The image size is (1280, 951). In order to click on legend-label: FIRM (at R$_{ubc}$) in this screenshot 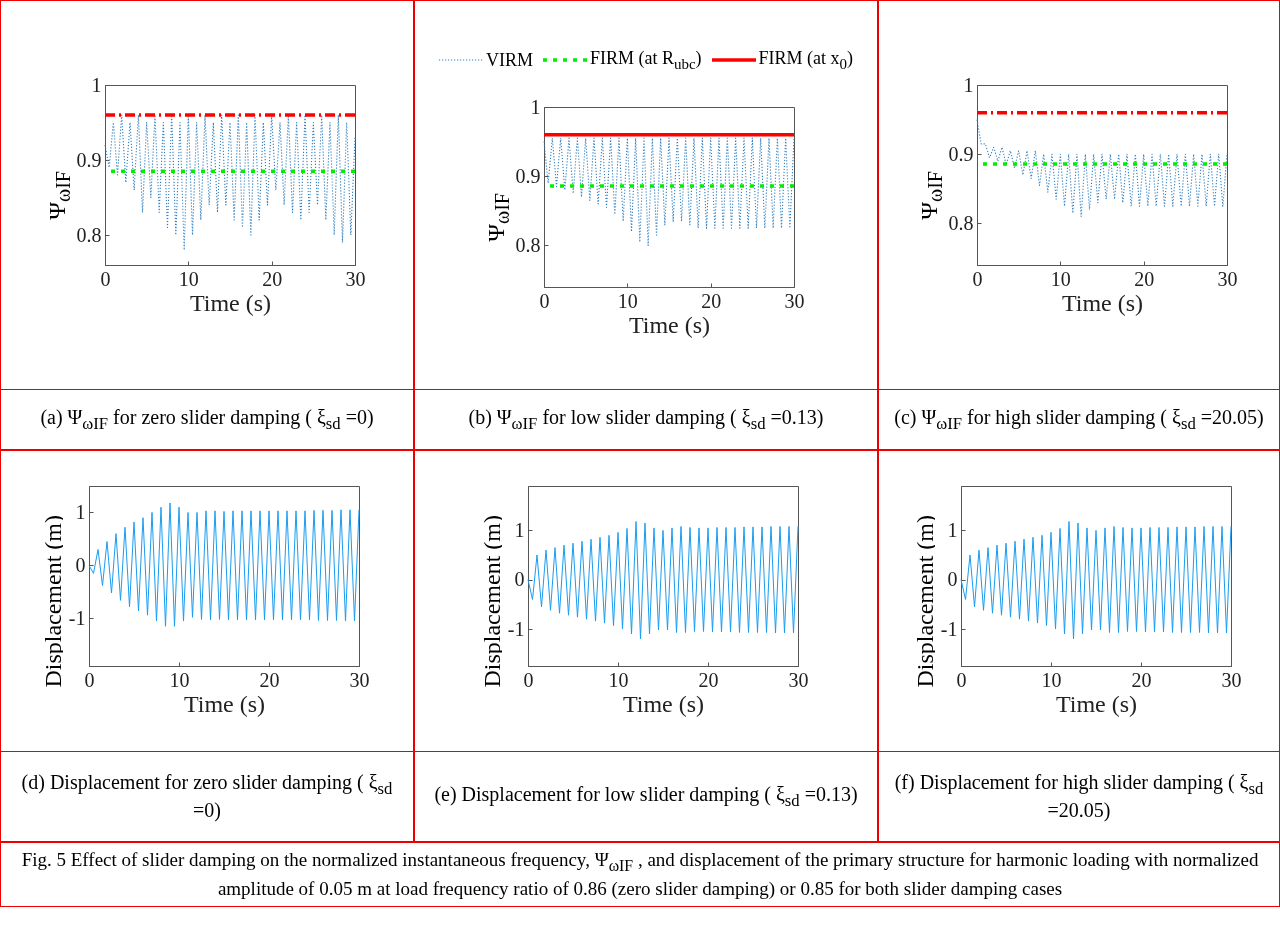, I will do `click(645, 60)`.